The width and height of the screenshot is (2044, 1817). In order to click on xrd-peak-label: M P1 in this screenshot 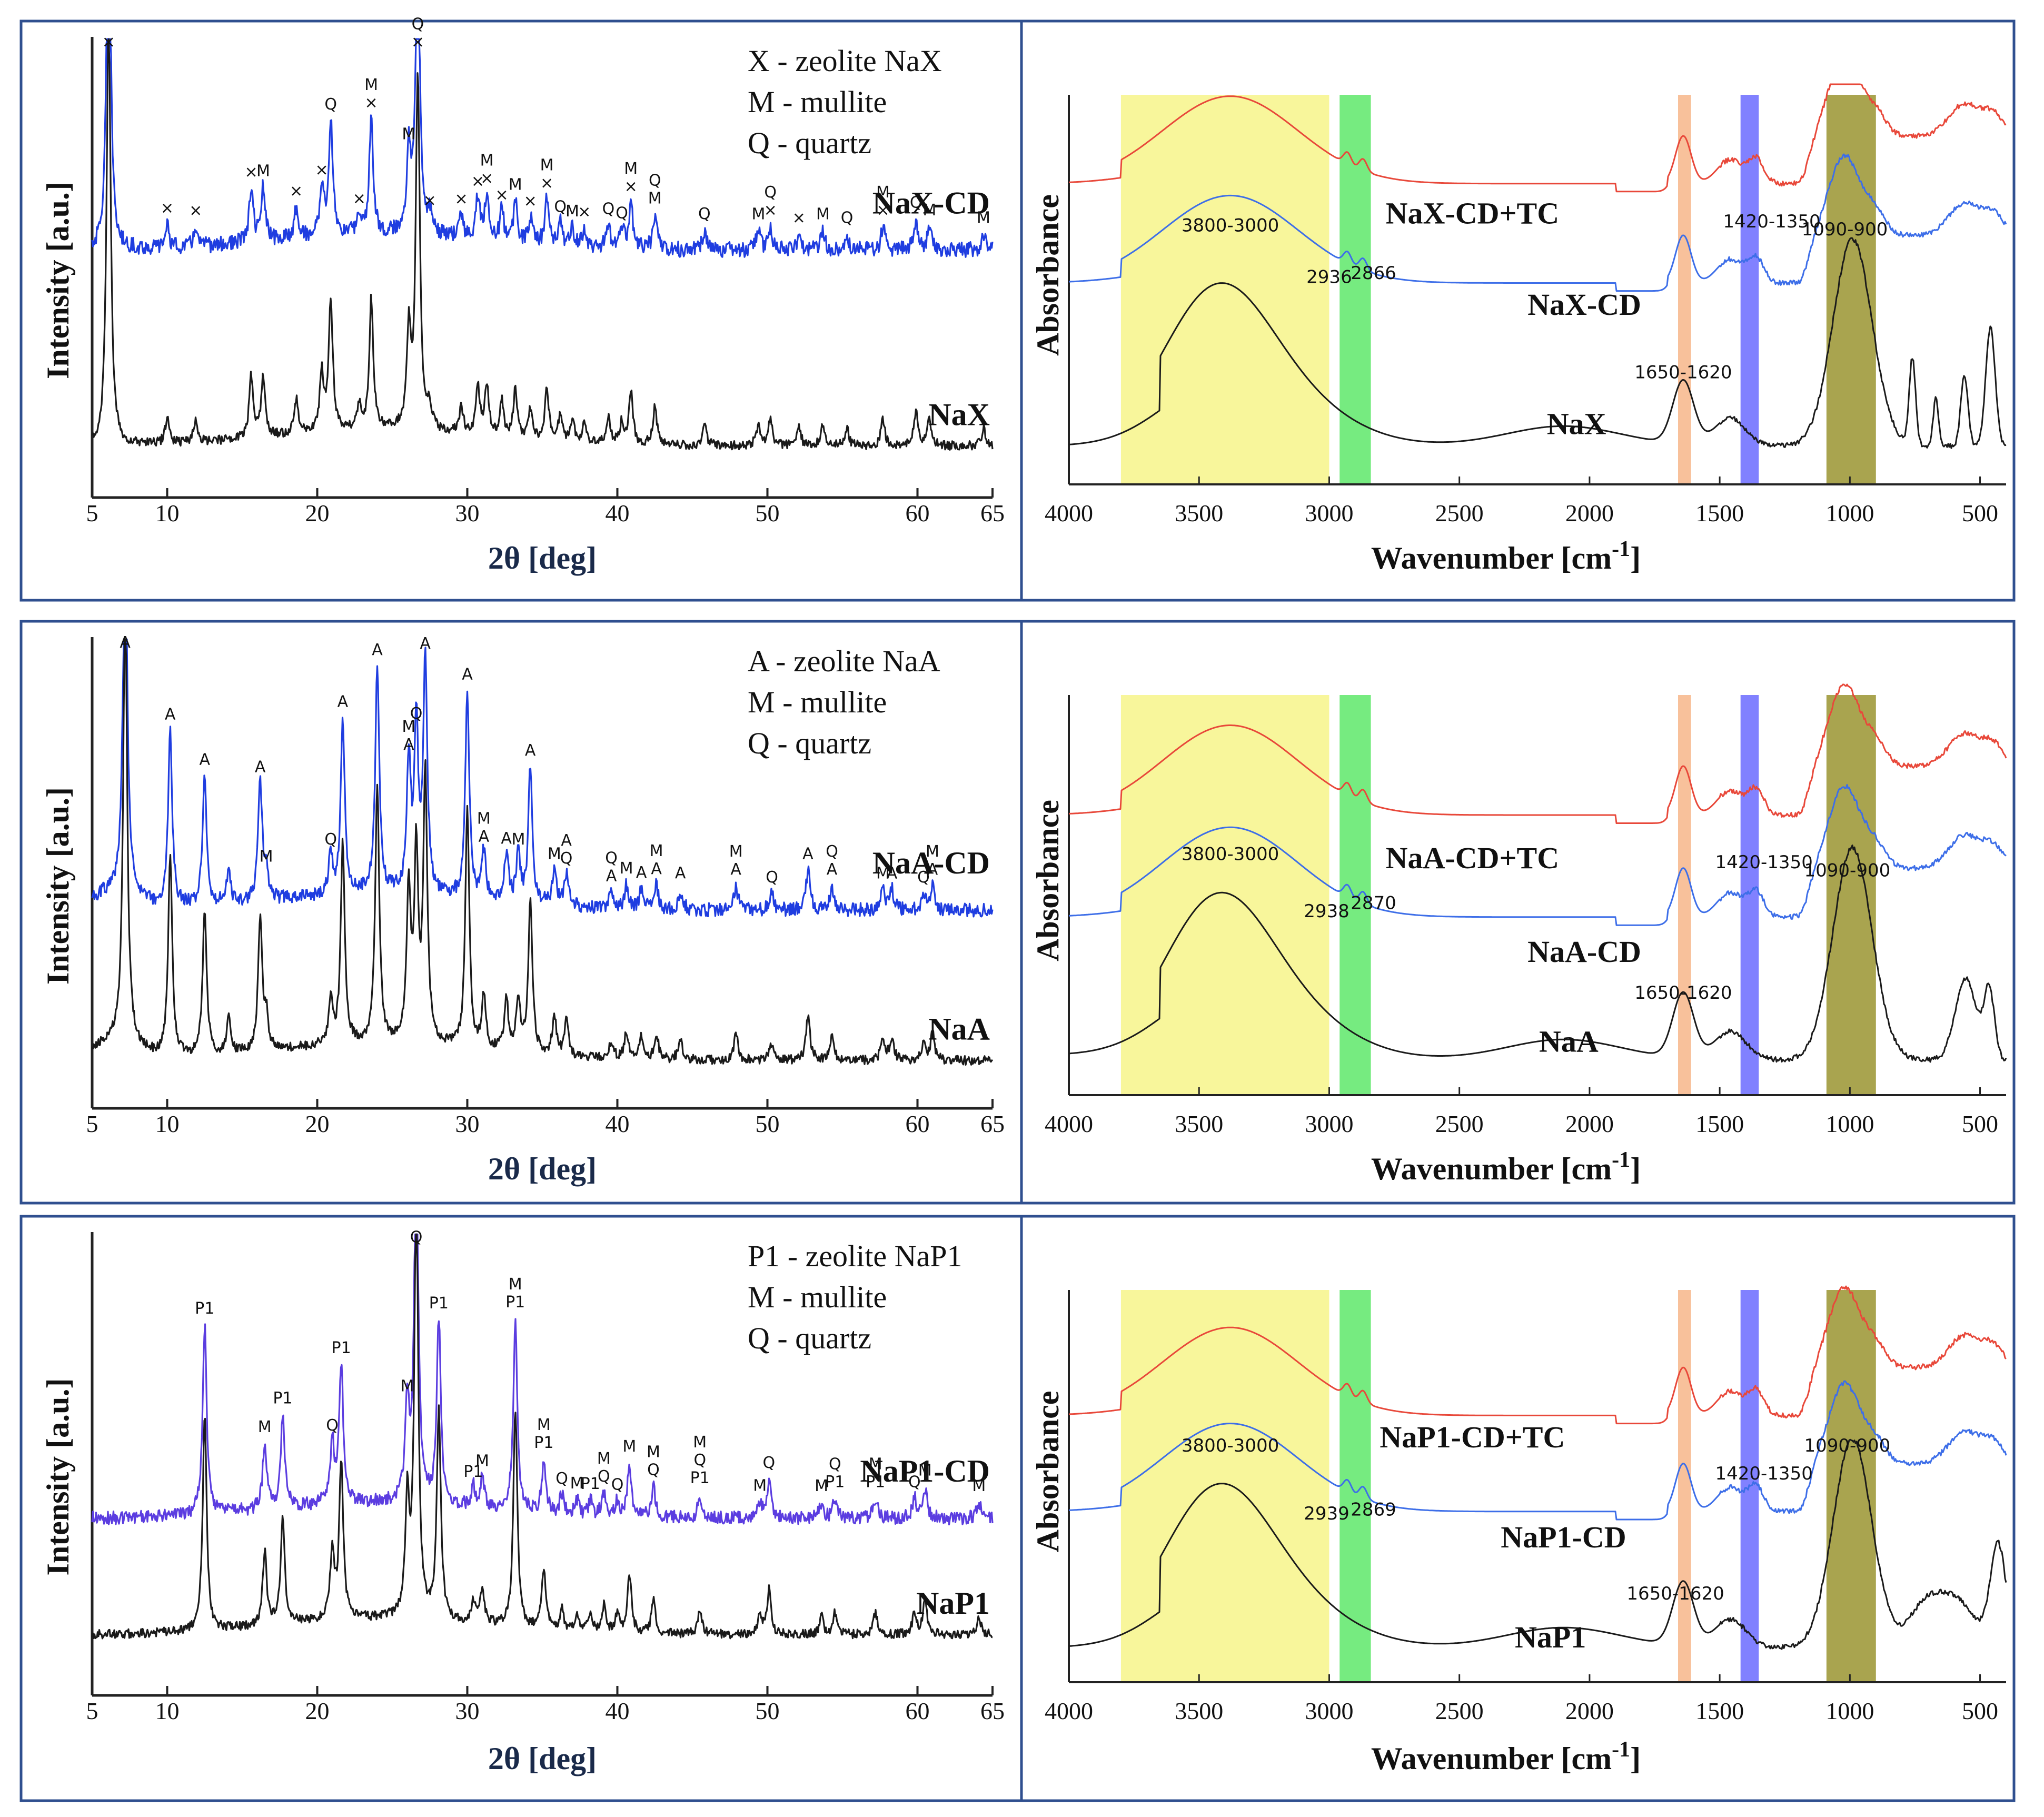, I will do `click(876, 1473)`.